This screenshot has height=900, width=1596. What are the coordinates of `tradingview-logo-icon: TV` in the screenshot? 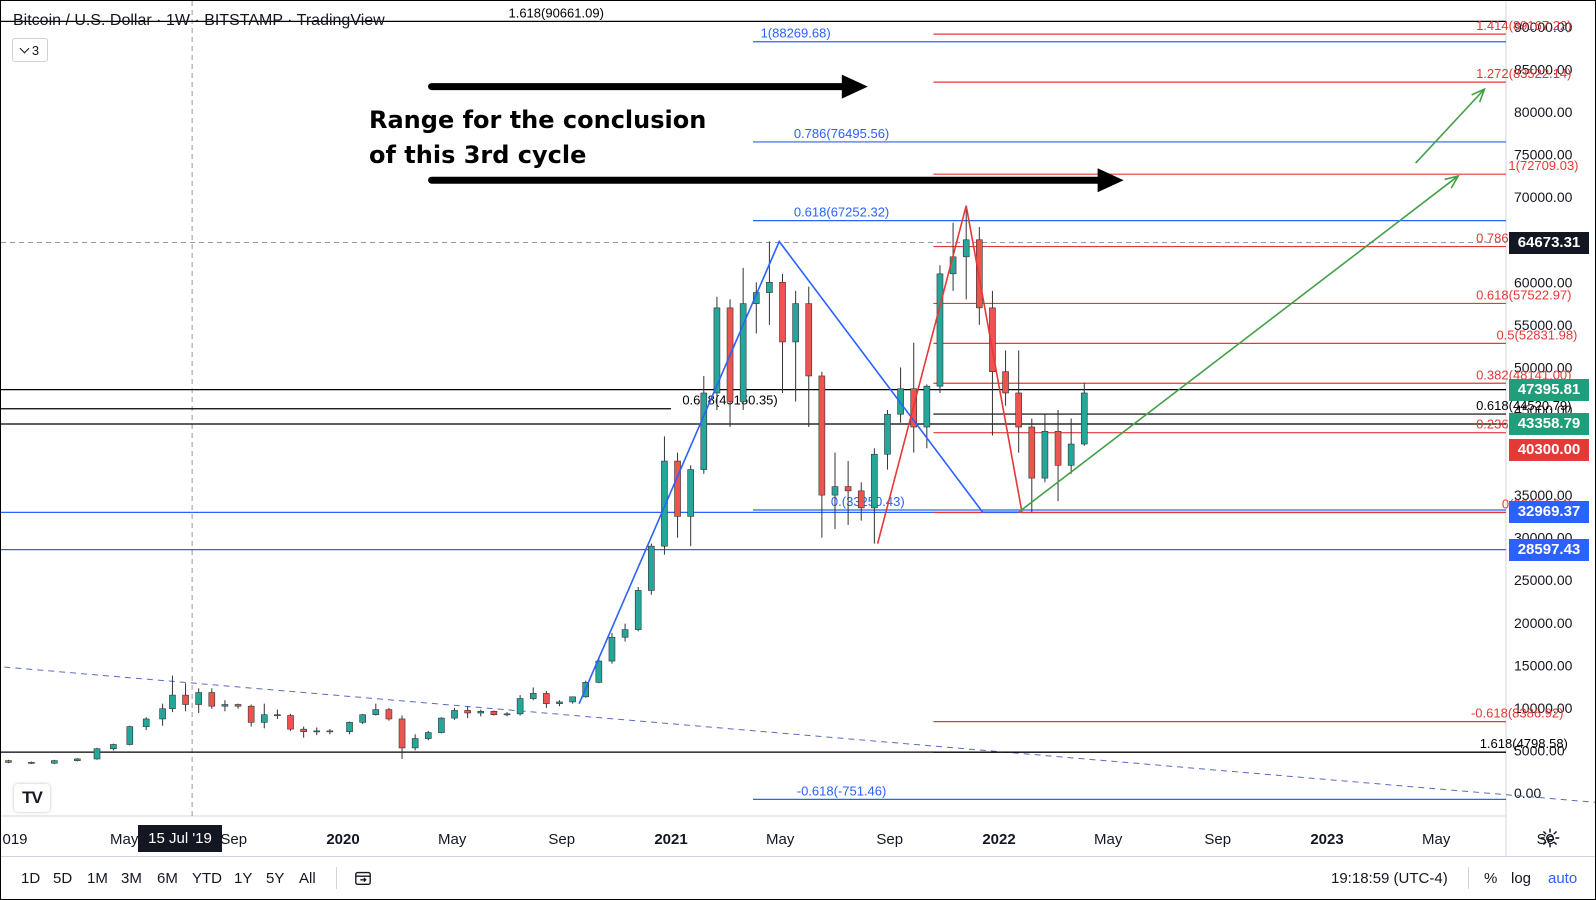 It's located at (32, 798).